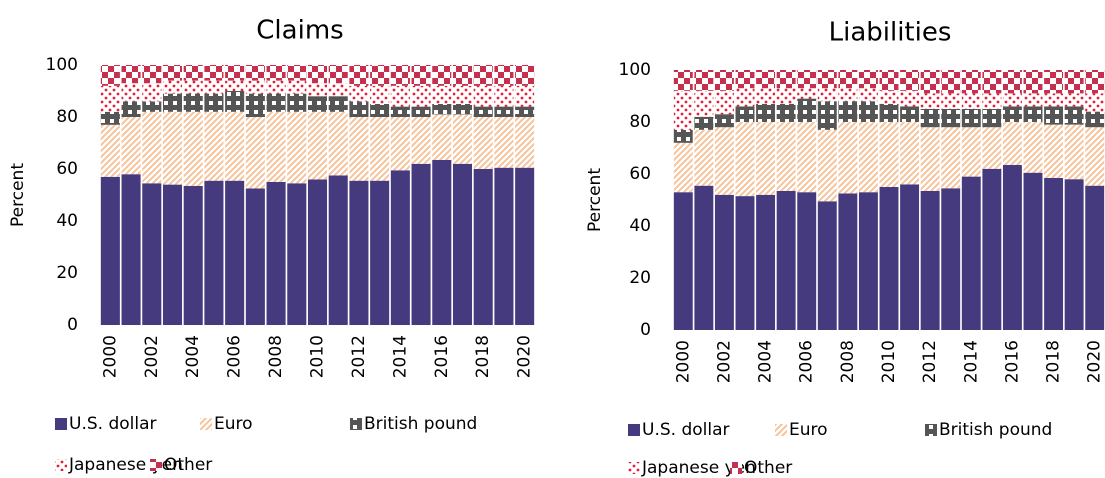 The width and height of the screenshot is (1105, 478). Describe the element at coordinates (276, 356) in the screenshot. I see `x-tick-label: 2008` at that location.